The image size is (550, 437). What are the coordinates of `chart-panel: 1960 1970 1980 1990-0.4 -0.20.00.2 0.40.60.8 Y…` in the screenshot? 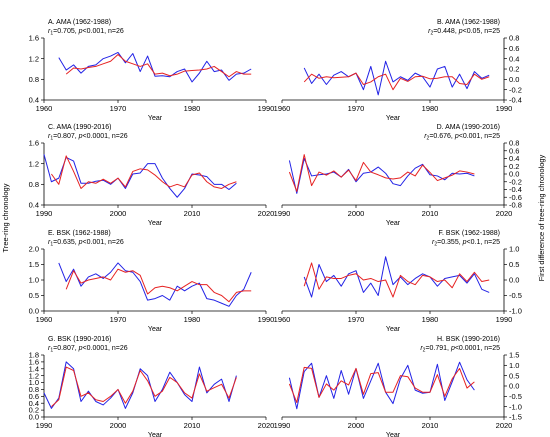 It's located at (398, 70).